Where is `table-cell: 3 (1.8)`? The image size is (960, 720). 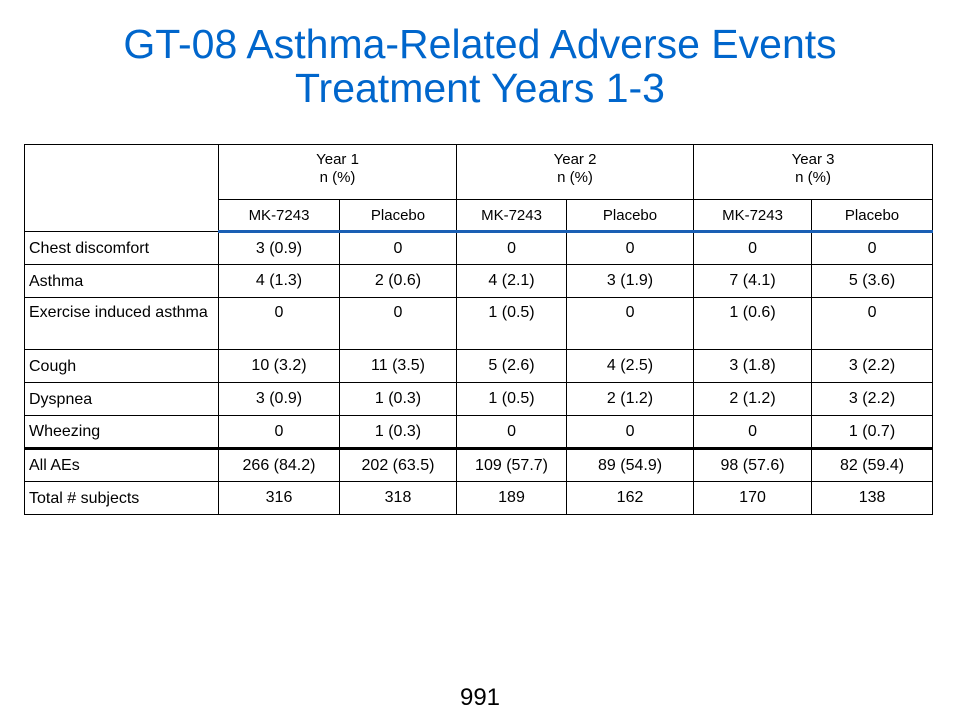
table-cell: 3 (1.8) is located at coordinates (753, 366).